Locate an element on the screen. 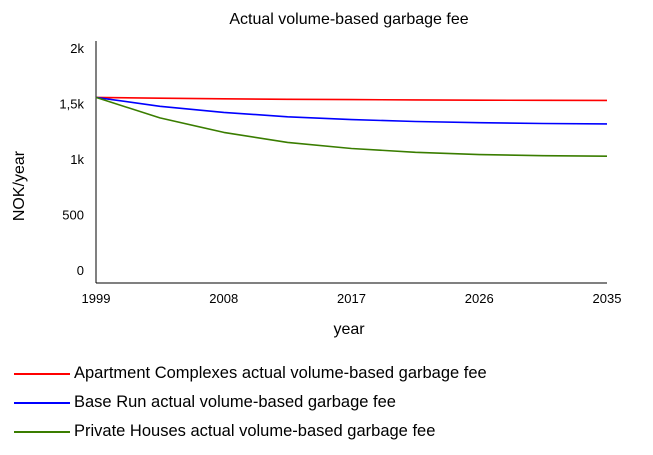 This screenshot has width=653, height=455. y-axis-label: NOK/year is located at coordinates (19, 185).